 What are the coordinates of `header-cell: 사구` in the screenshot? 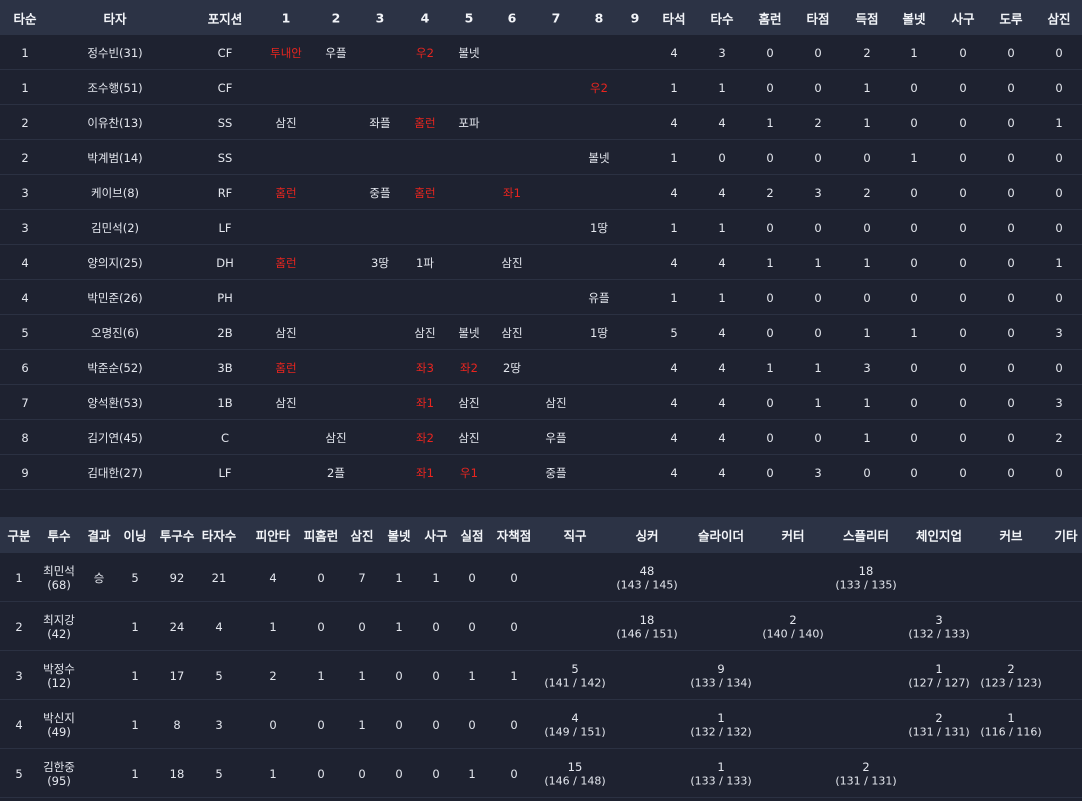 It's located at (436, 536).